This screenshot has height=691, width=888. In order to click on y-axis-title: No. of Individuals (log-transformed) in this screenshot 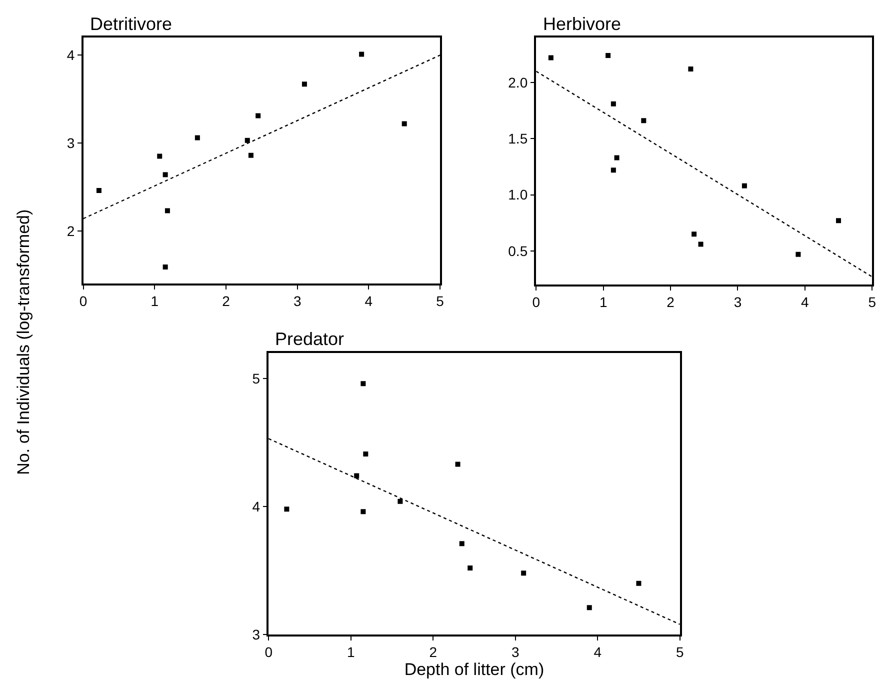, I will do `click(23, 342)`.